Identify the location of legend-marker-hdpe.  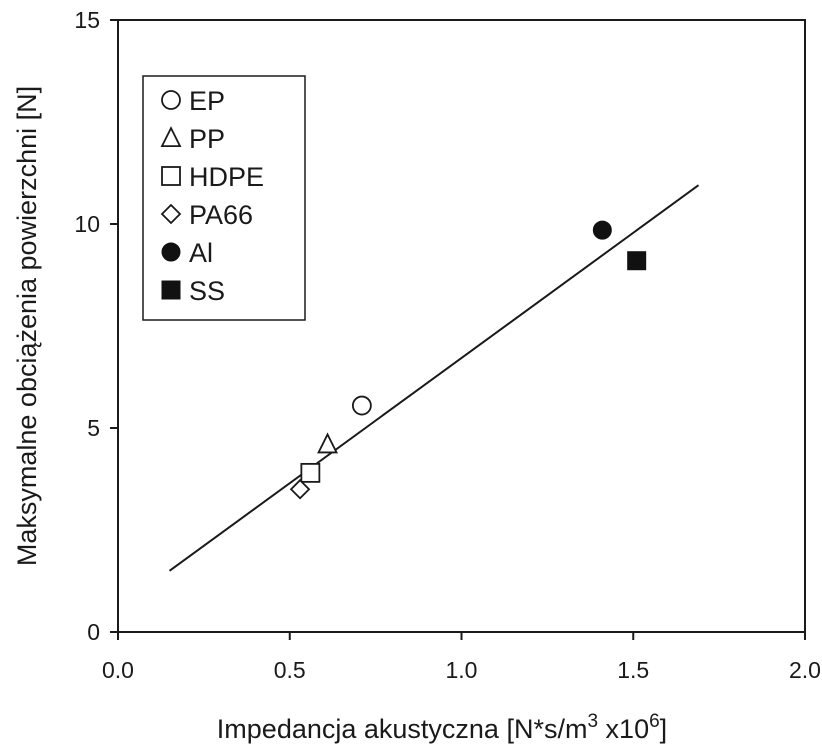
(171, 176).